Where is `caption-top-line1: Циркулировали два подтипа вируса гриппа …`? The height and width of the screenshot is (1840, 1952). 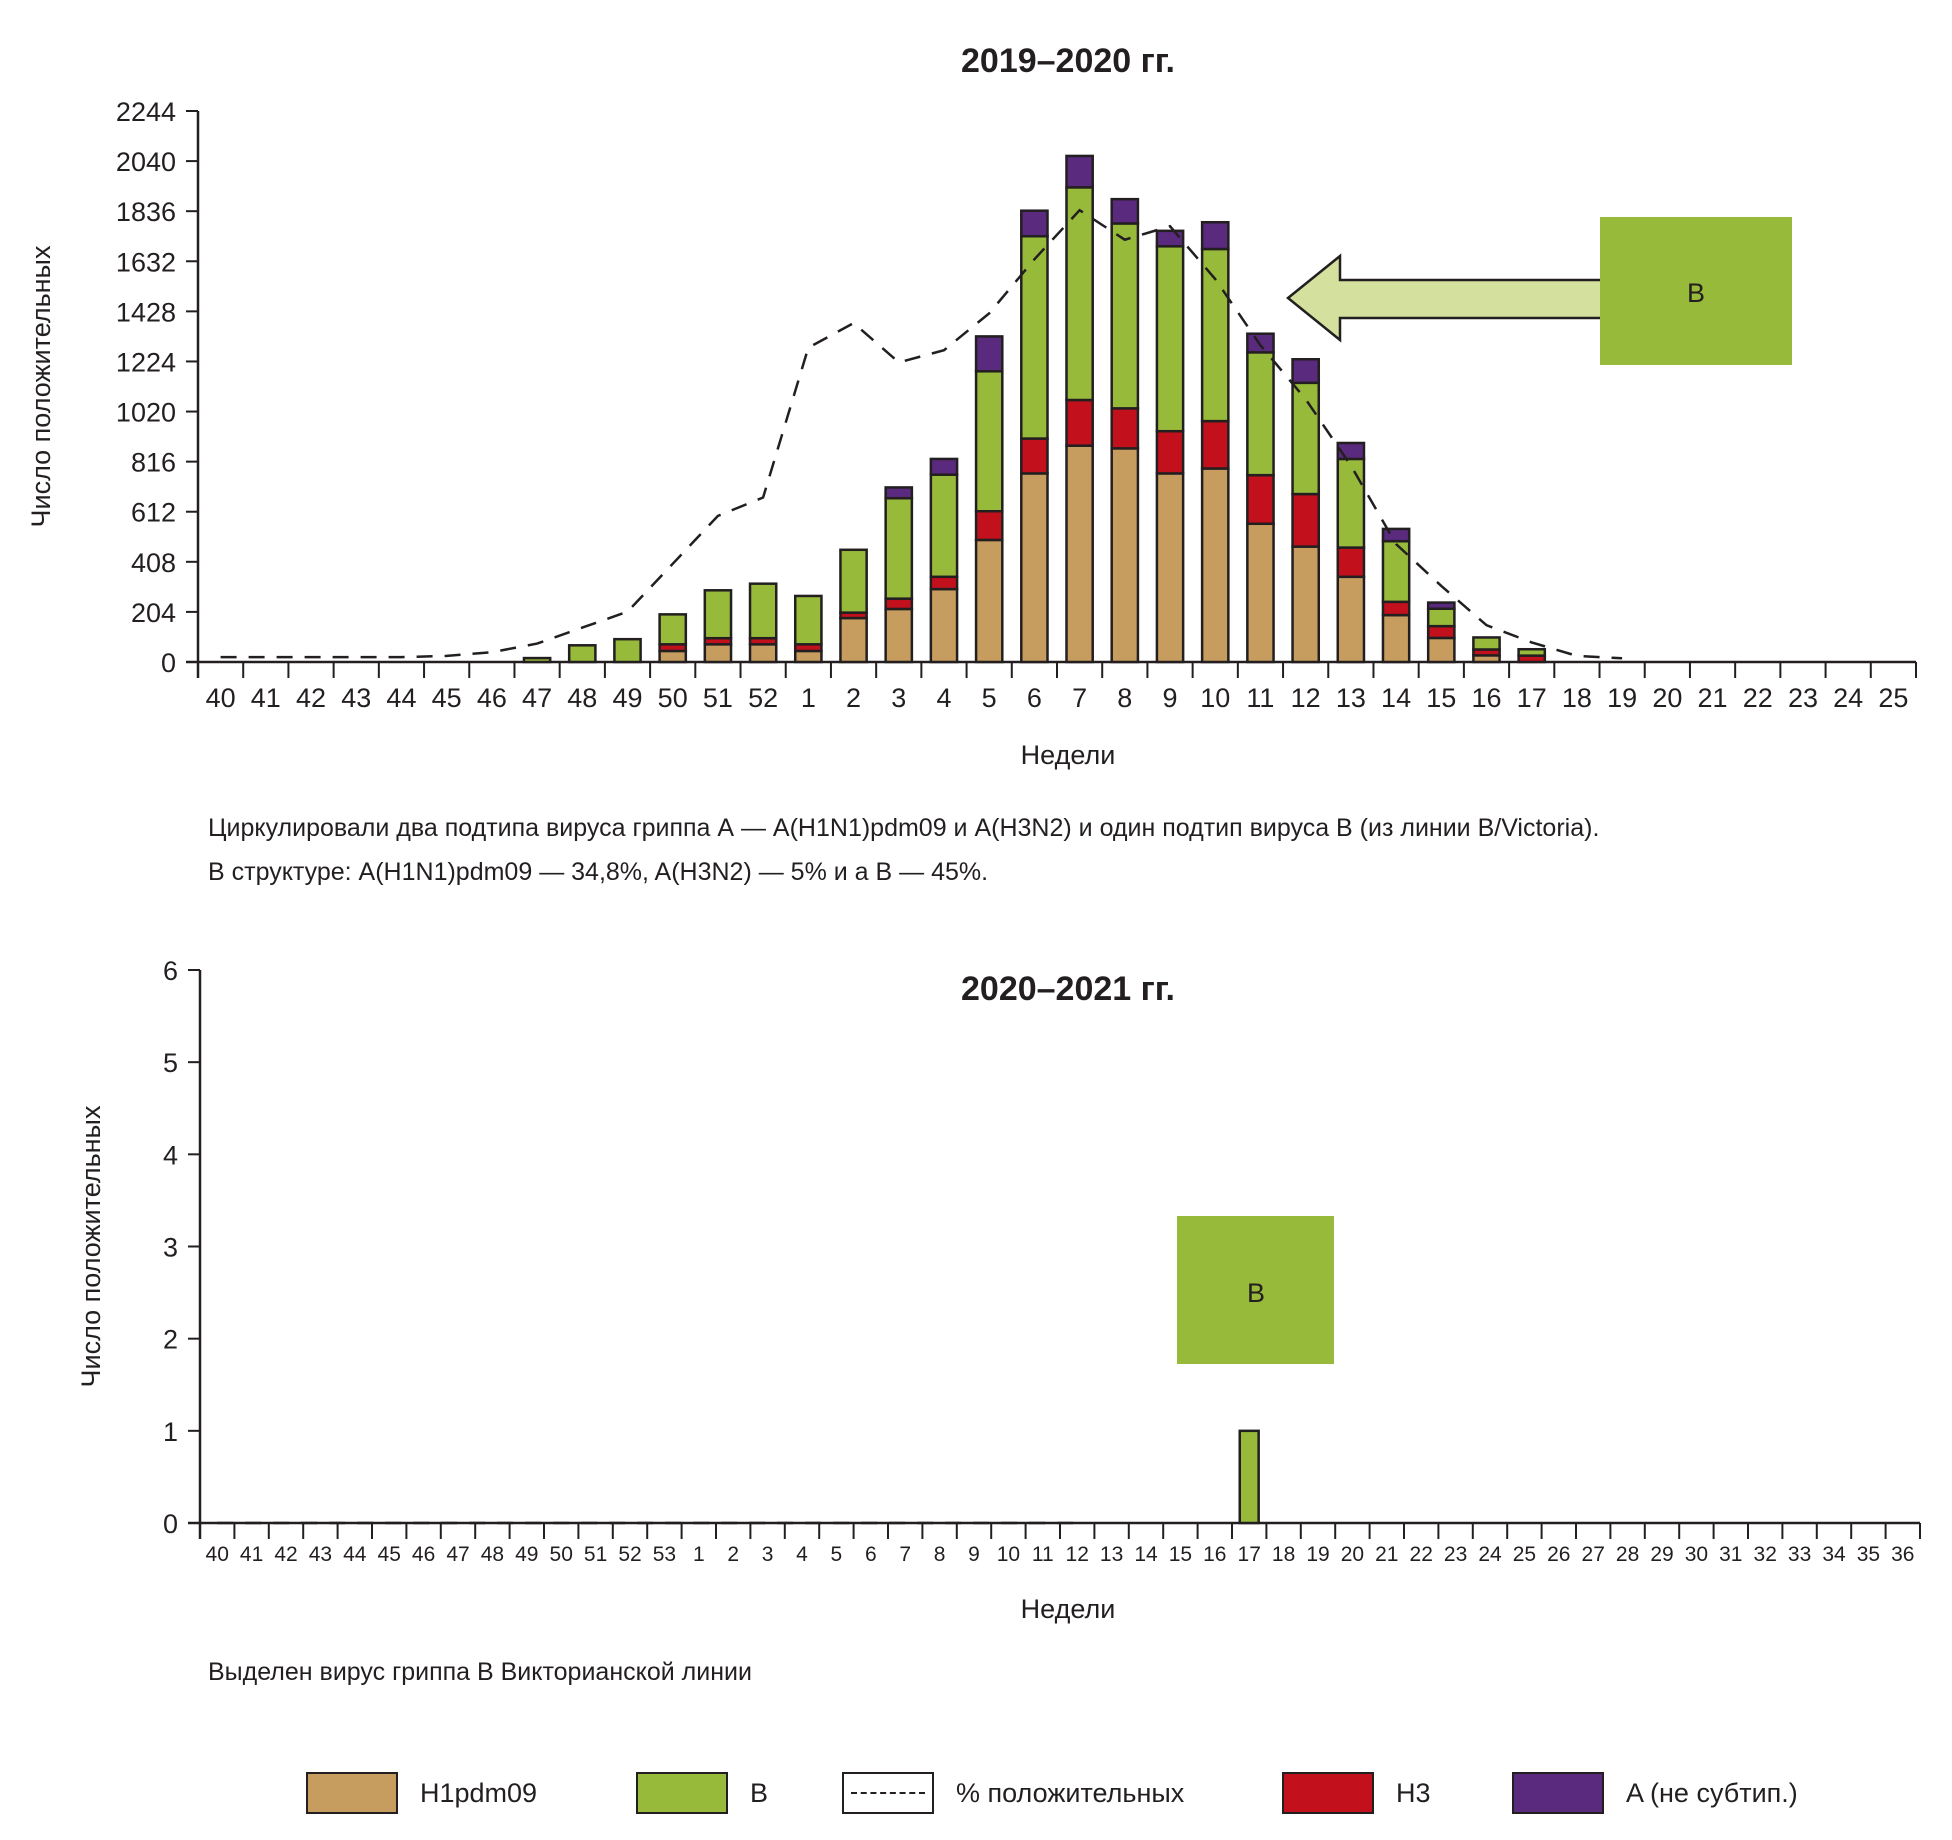
caption-top-line1: Циркулировали два подтипа вируса гриппа … is located at coordinates (904, 828).